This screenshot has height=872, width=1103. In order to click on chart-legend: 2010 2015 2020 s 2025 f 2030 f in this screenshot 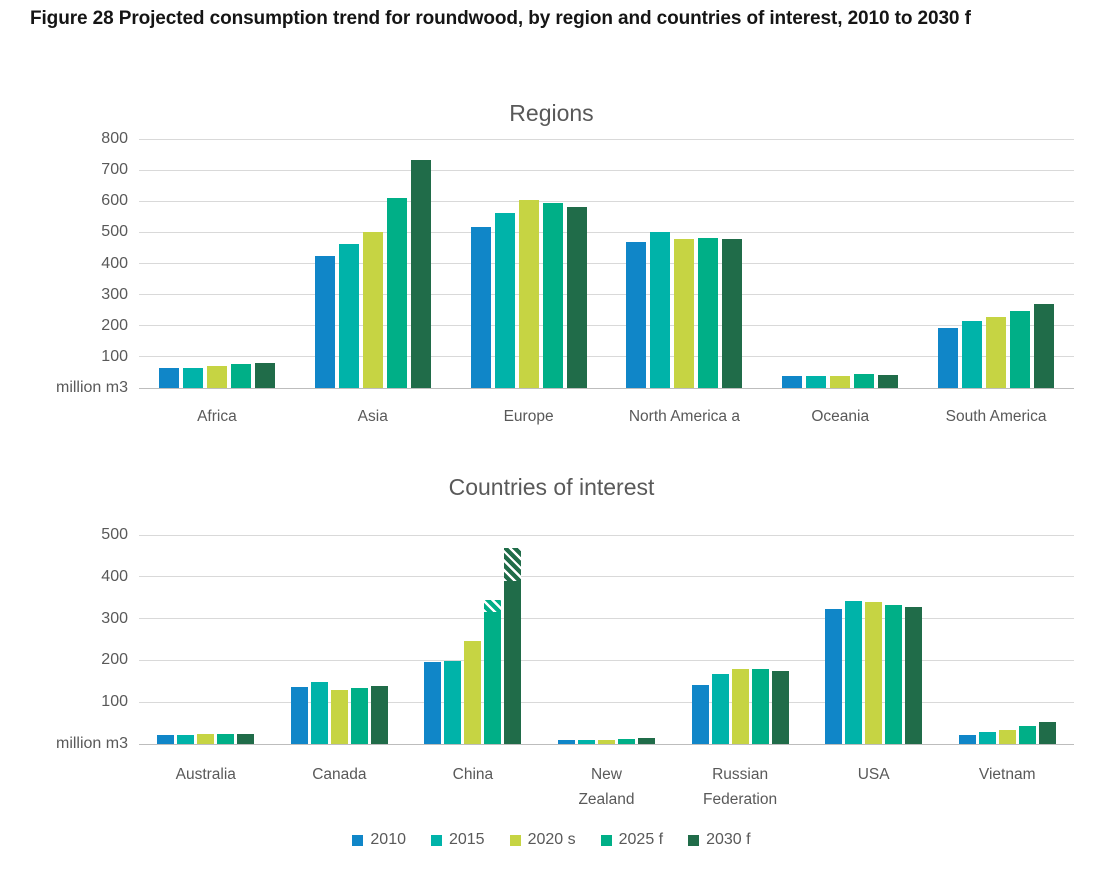, I will do `click(551, 840)`.